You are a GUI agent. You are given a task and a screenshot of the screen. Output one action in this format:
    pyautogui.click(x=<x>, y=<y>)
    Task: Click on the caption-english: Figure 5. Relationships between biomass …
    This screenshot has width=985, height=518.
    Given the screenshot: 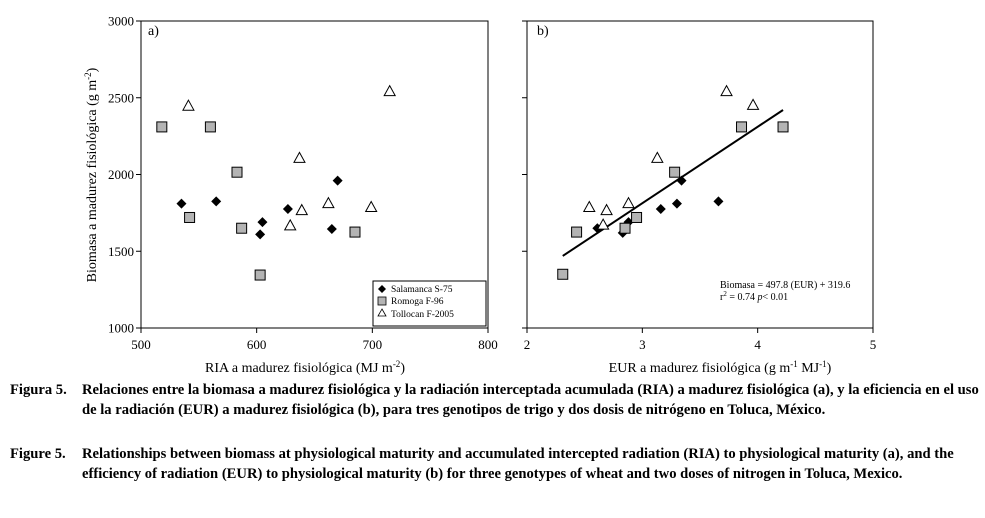 What is the action you would take?
    pyautogui.click(x=495, y=464)
    